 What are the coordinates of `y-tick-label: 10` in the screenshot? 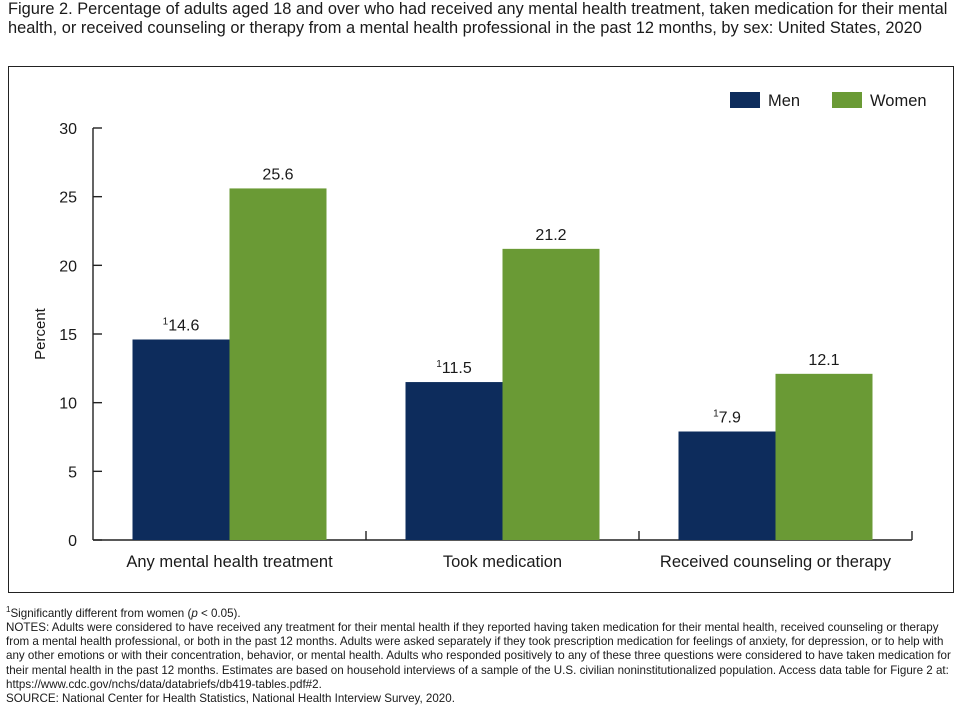 It's located at (68, 404).